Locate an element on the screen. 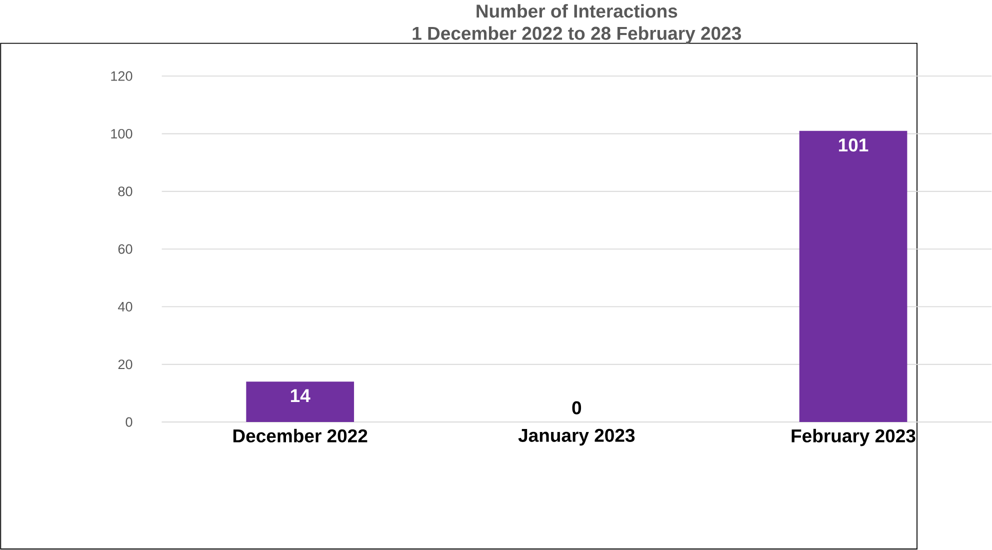 The image size is (992, 550). chart-title: Number of Interactions is located at coordinates (577, 11).